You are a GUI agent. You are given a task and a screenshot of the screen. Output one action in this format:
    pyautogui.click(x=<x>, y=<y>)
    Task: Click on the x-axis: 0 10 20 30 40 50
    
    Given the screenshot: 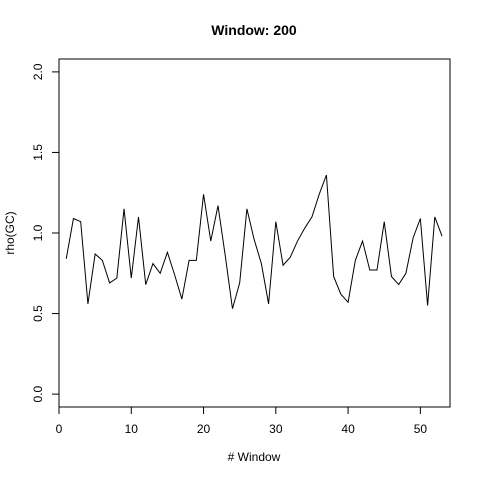 What is the action you would take?
    pyautogui.click(x=242, y=421)
    